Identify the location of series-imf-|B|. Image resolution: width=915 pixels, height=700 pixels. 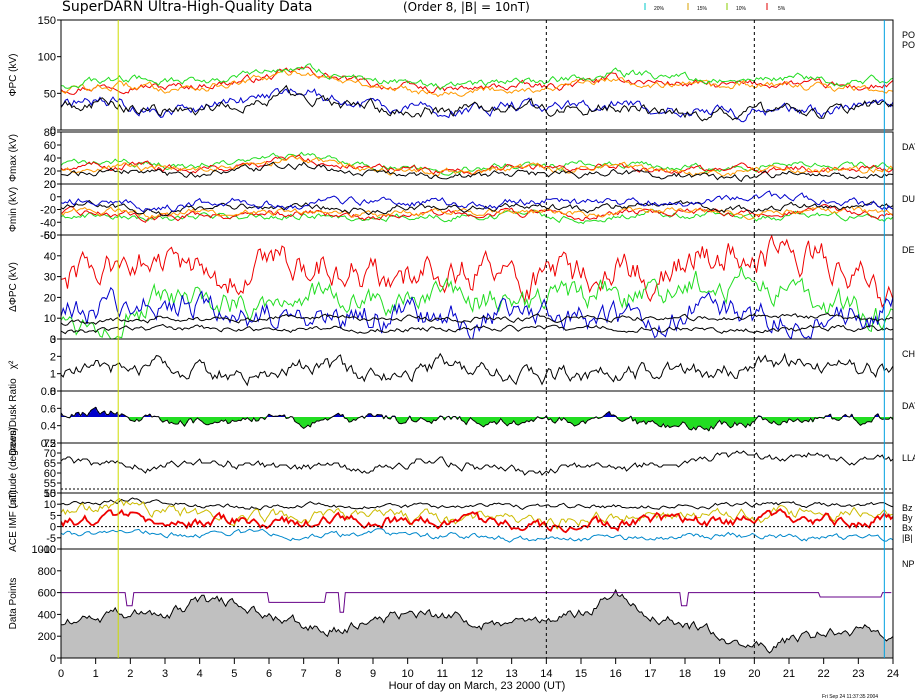
(477, 504).